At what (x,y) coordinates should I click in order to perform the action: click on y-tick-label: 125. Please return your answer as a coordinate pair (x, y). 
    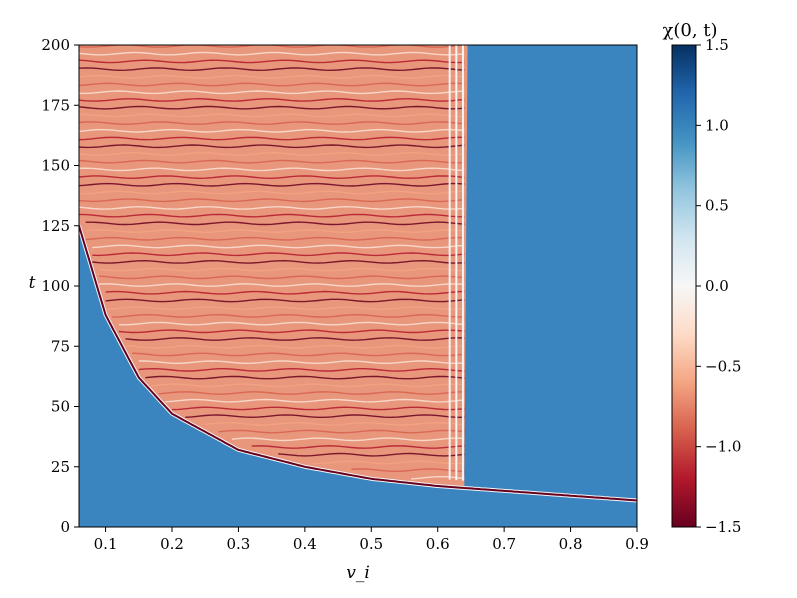
    Looking at the image, I should click on (55, 226).